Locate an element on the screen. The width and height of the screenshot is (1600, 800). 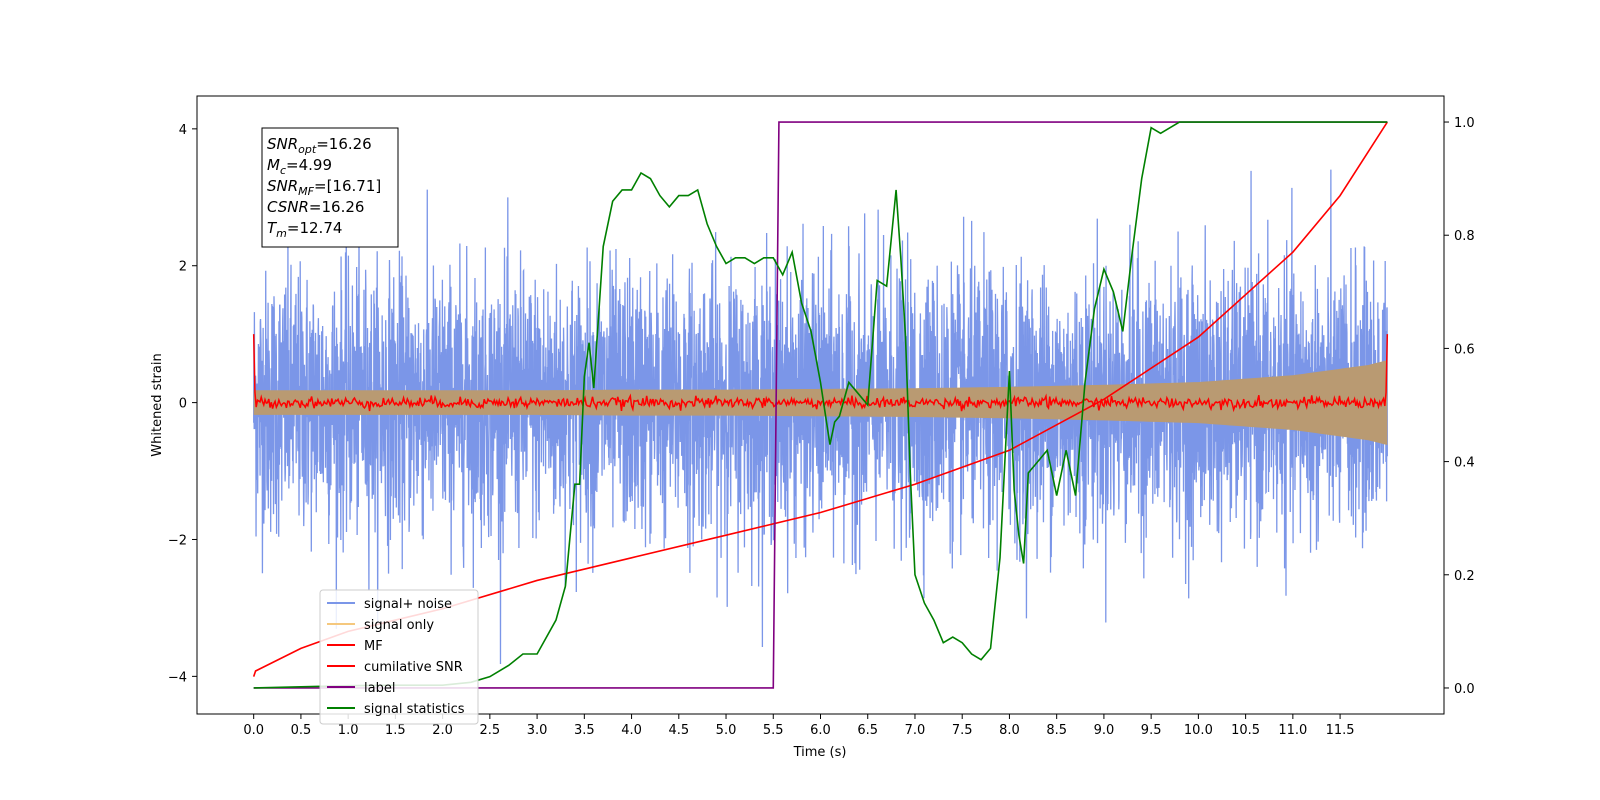
stats-line-snr-mf: SNRMF=[16.71] is located at coordinates (324, 187).